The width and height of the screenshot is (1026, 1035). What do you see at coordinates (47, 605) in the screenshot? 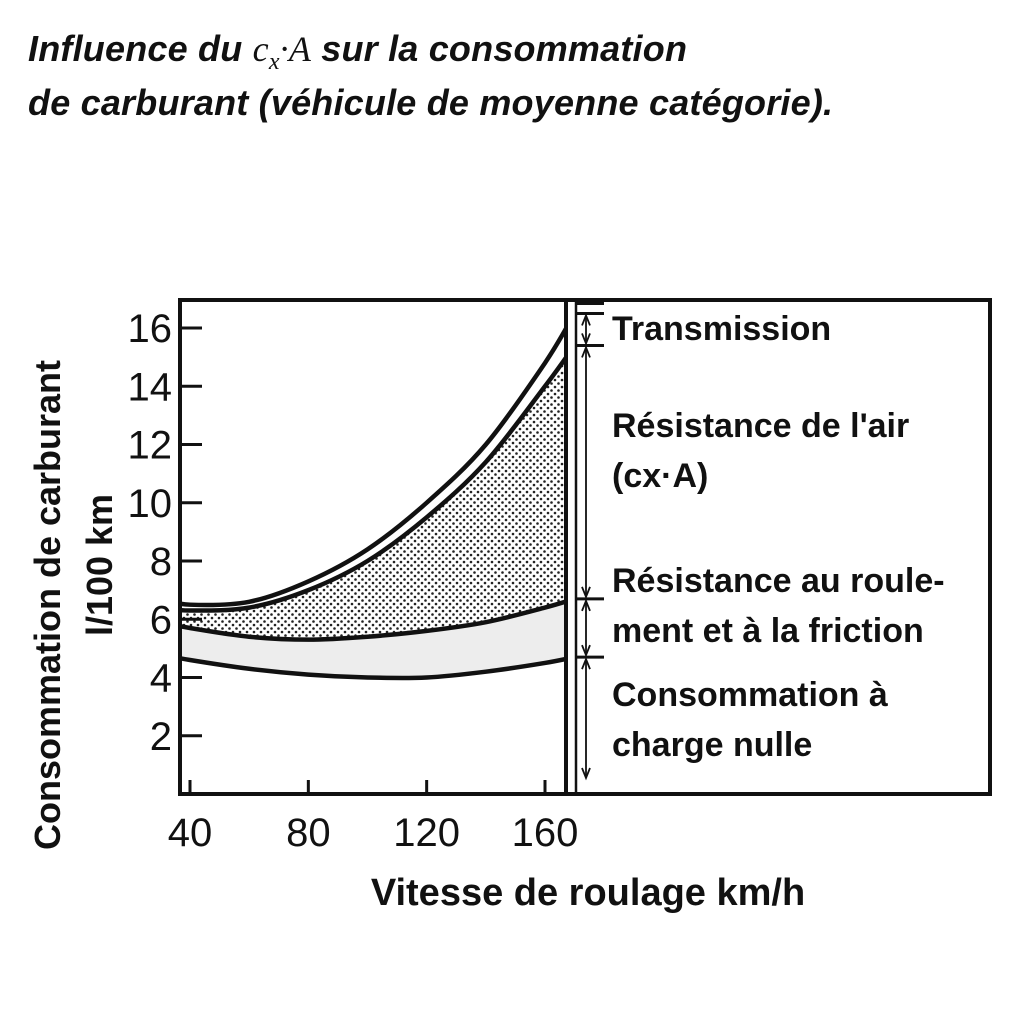
I see `y-axis-label: Consommation de carburant` at bounding box center [47, 605].